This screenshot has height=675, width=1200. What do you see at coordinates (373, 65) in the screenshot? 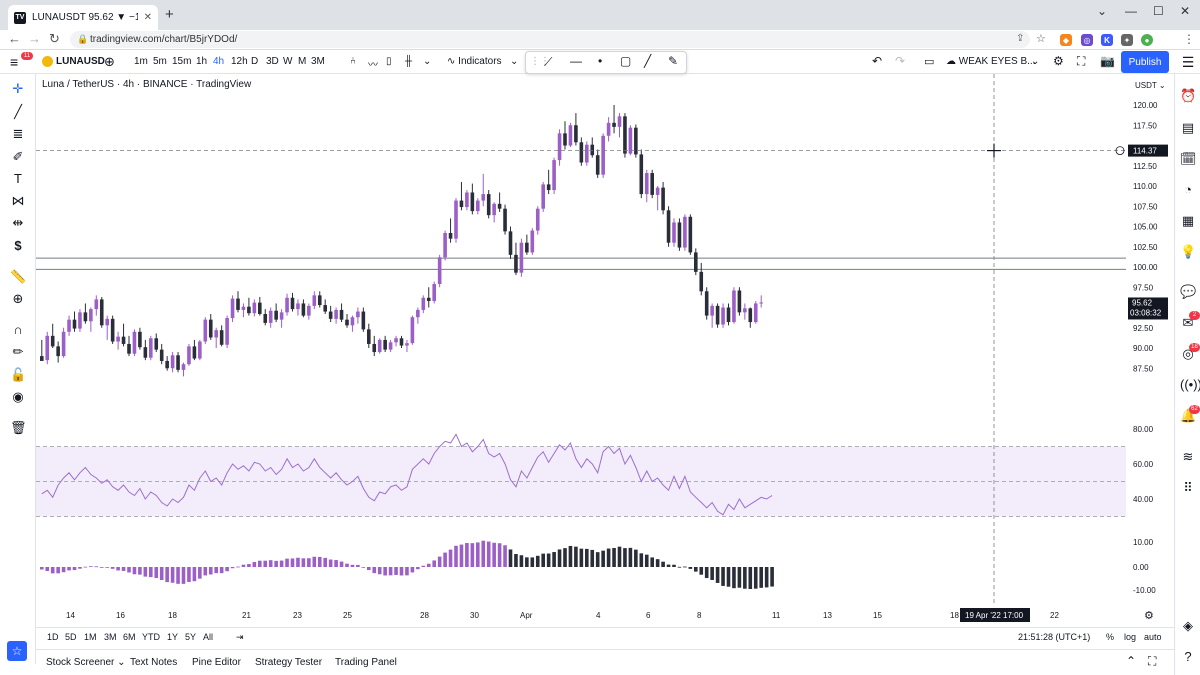
I see `line-style-icon: 〰` at bounding box center [373, 65].